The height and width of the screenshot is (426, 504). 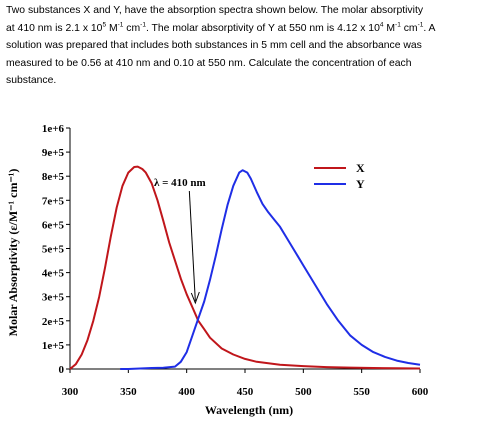 What do you see at coordinates (62, 370) in the screenshot?
I see `y-tick-label: 0` at bounding box center [62, 370].